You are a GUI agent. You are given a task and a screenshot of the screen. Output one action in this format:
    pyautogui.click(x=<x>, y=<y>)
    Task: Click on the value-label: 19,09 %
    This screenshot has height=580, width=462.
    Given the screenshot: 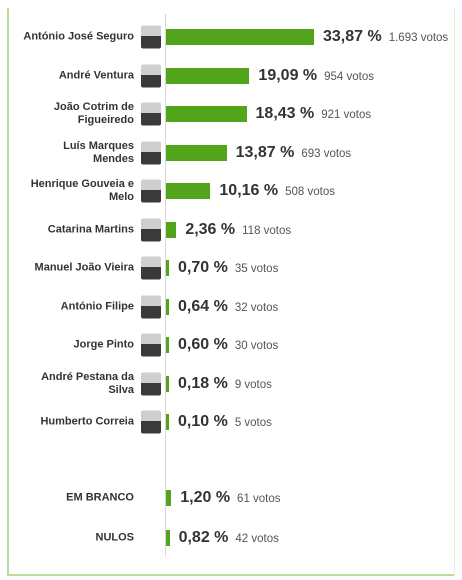 What is the action you would take?
    pyautogui.click(x=288, y=75)
    